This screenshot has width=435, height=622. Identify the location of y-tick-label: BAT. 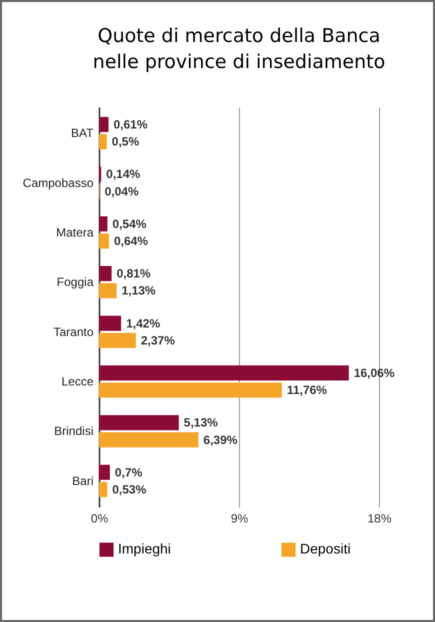
(82, 133).